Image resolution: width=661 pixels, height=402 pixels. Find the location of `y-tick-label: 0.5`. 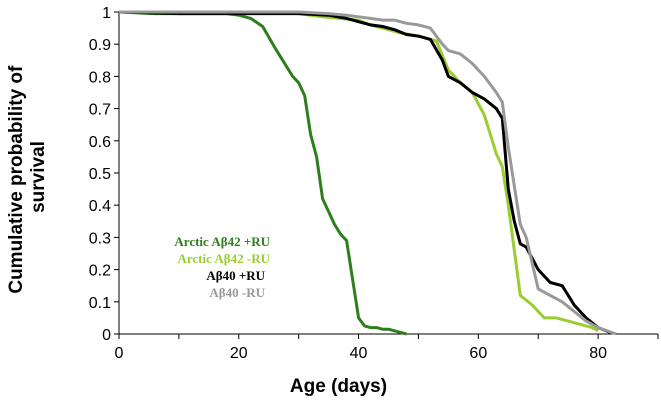

y-tick-label: 0.5 is located at coordinates (100, 174).